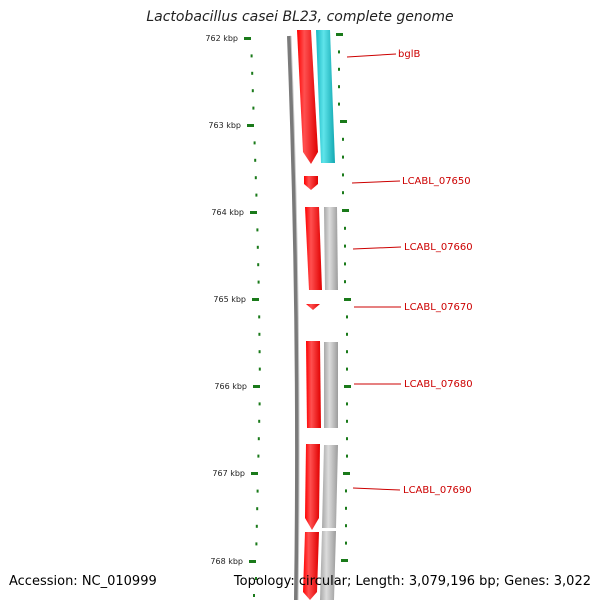 This screenshot has width=600, height=600. I want to click on gene-label: LCABL_07690, so click(437, 490).